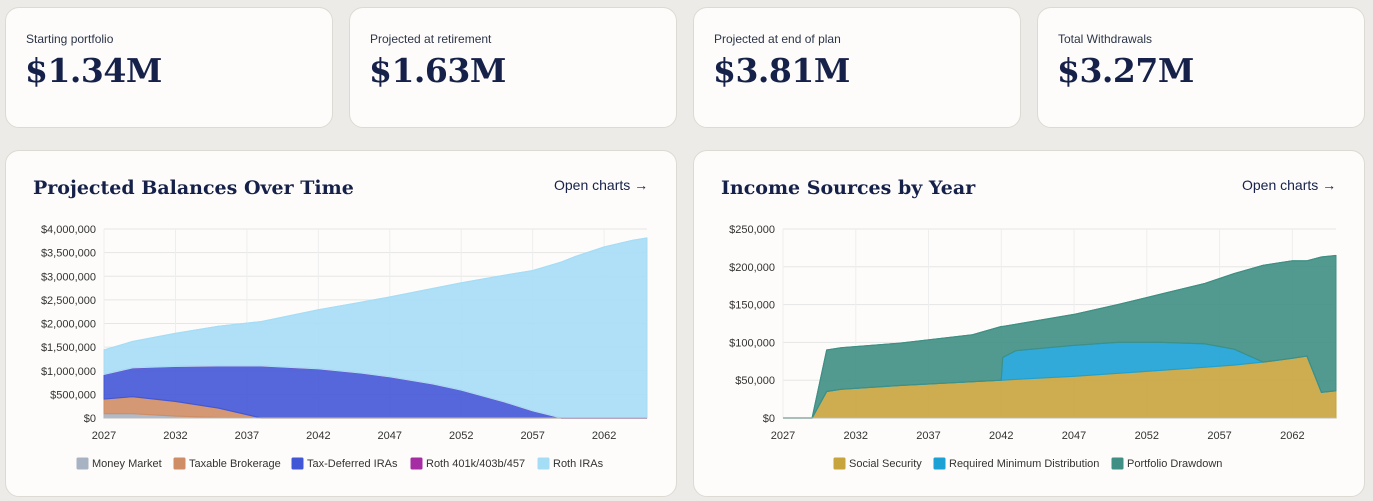 This screenshot has height=501, width=1373. Describe the element at coordinates (848, 188) in the screenshot. I see `panel-title: Income Sources by Year` at that location.